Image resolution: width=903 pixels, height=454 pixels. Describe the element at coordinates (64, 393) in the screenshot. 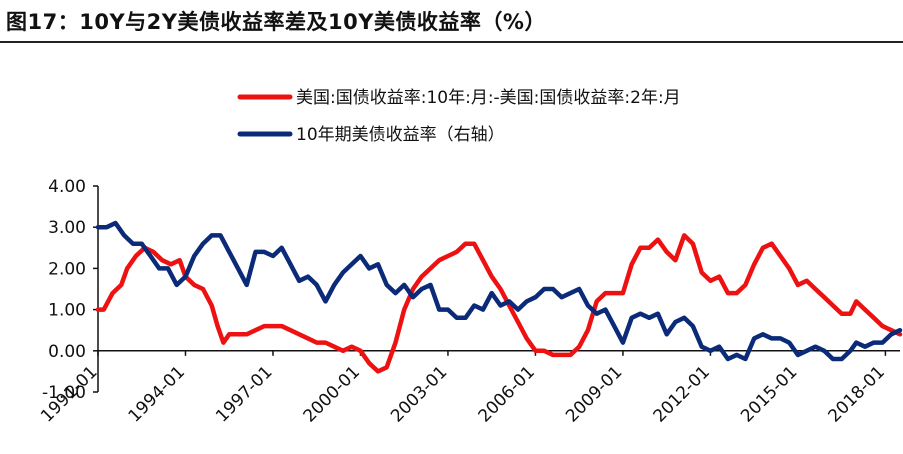

I see `y-tick-label: -1.00` at that location.